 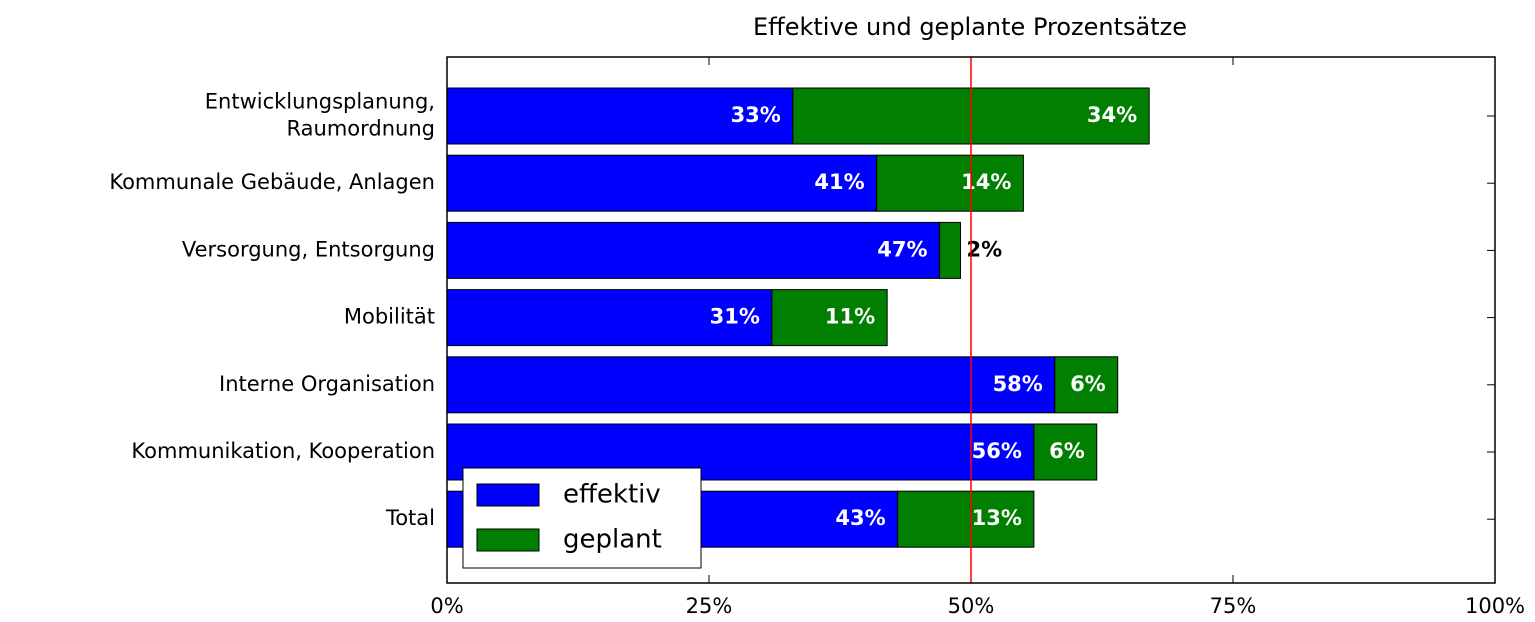 What do you see at coordinates (985, 249) in the screenshot?
I see `value-label: 2%` at bounding box center [985, 249].